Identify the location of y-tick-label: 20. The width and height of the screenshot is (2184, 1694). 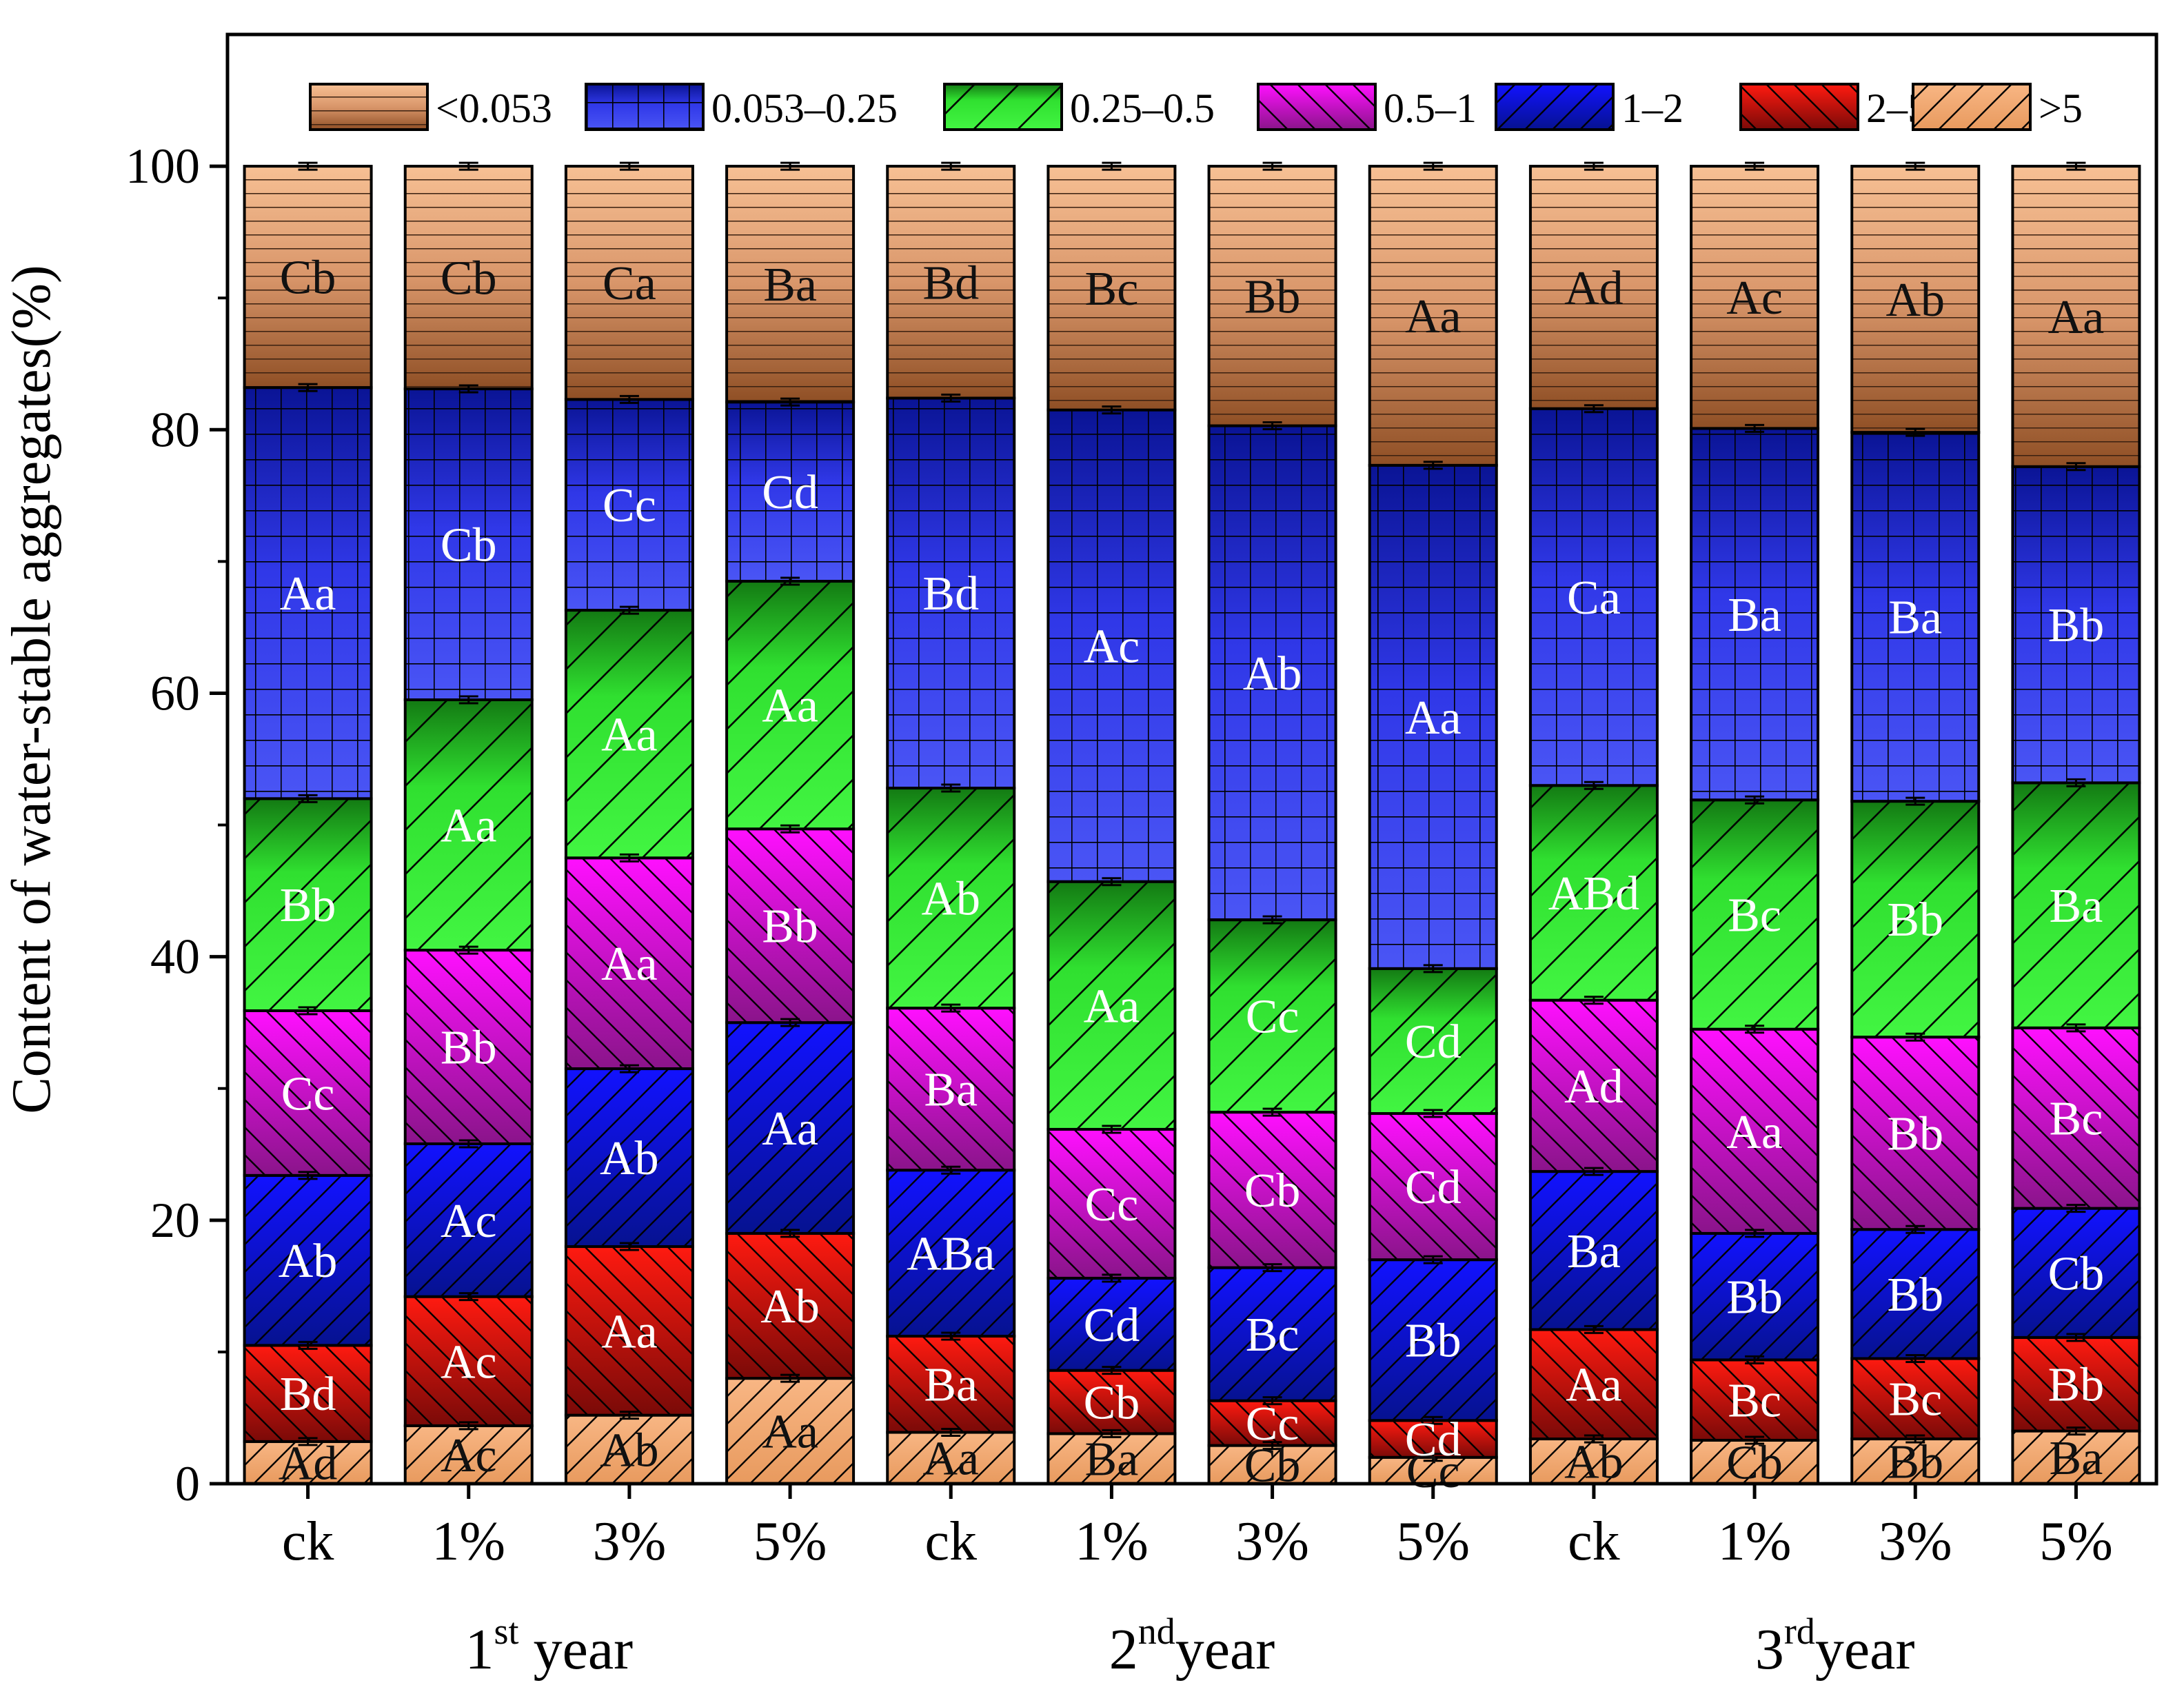
(175, 1220).